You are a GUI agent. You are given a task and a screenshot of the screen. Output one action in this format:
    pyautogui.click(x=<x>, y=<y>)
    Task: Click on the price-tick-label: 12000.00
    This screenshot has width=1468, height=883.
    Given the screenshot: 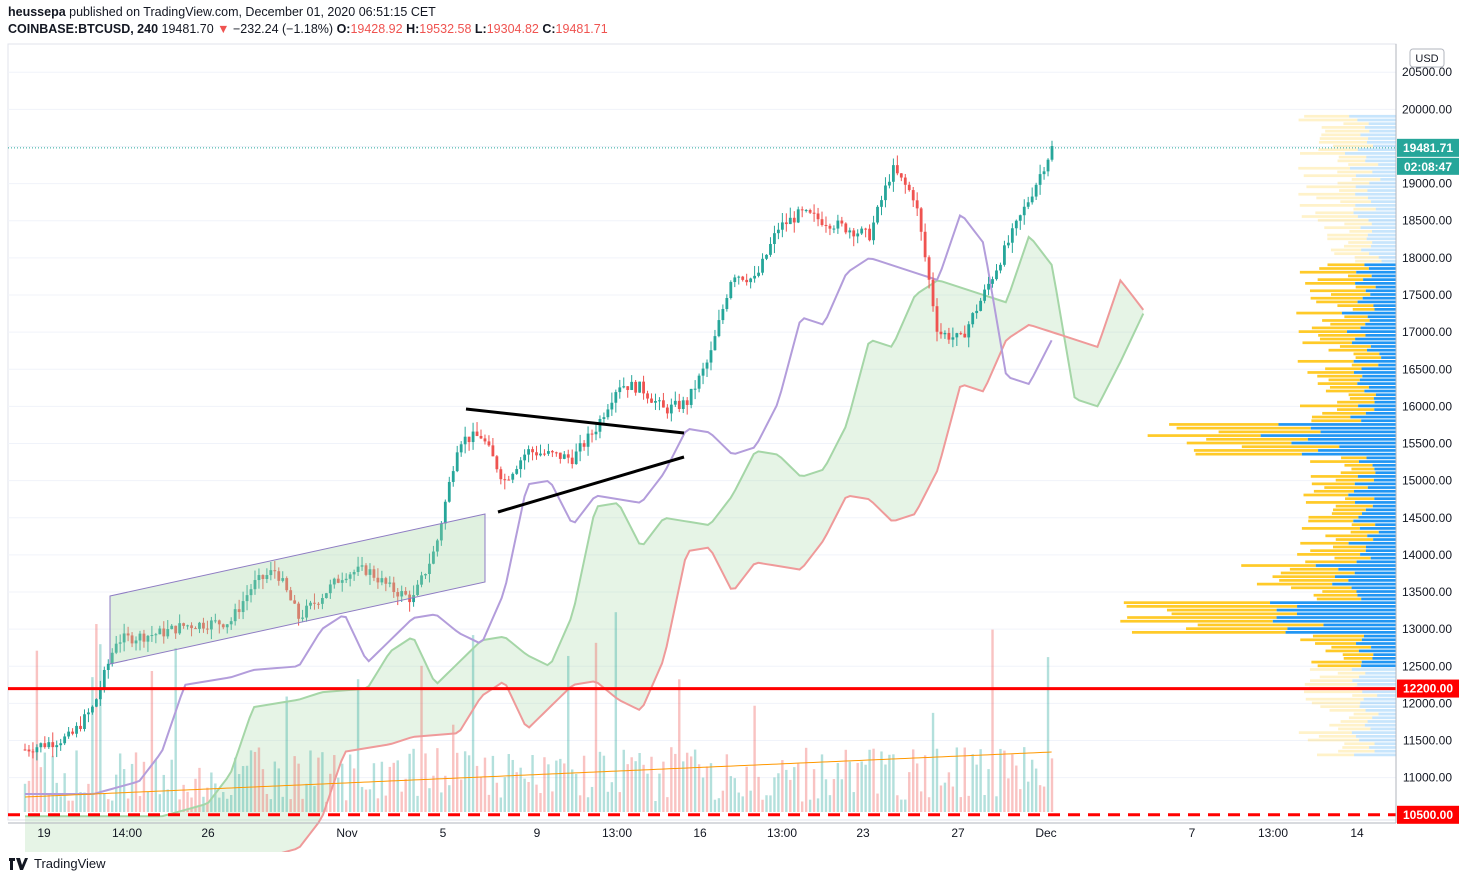 What is the action you would take?
    pyautogui.click(x=1427, y=703)
    